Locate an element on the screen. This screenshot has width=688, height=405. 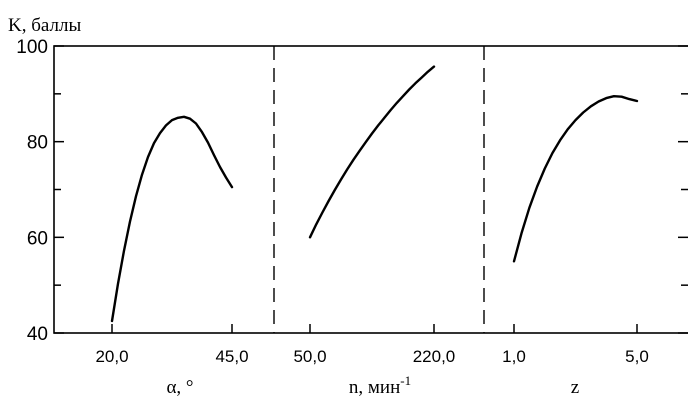
x-axes: 20,0 45,0 50,0 220,0 1,0 5,0 is located at coordinates (372, 345).